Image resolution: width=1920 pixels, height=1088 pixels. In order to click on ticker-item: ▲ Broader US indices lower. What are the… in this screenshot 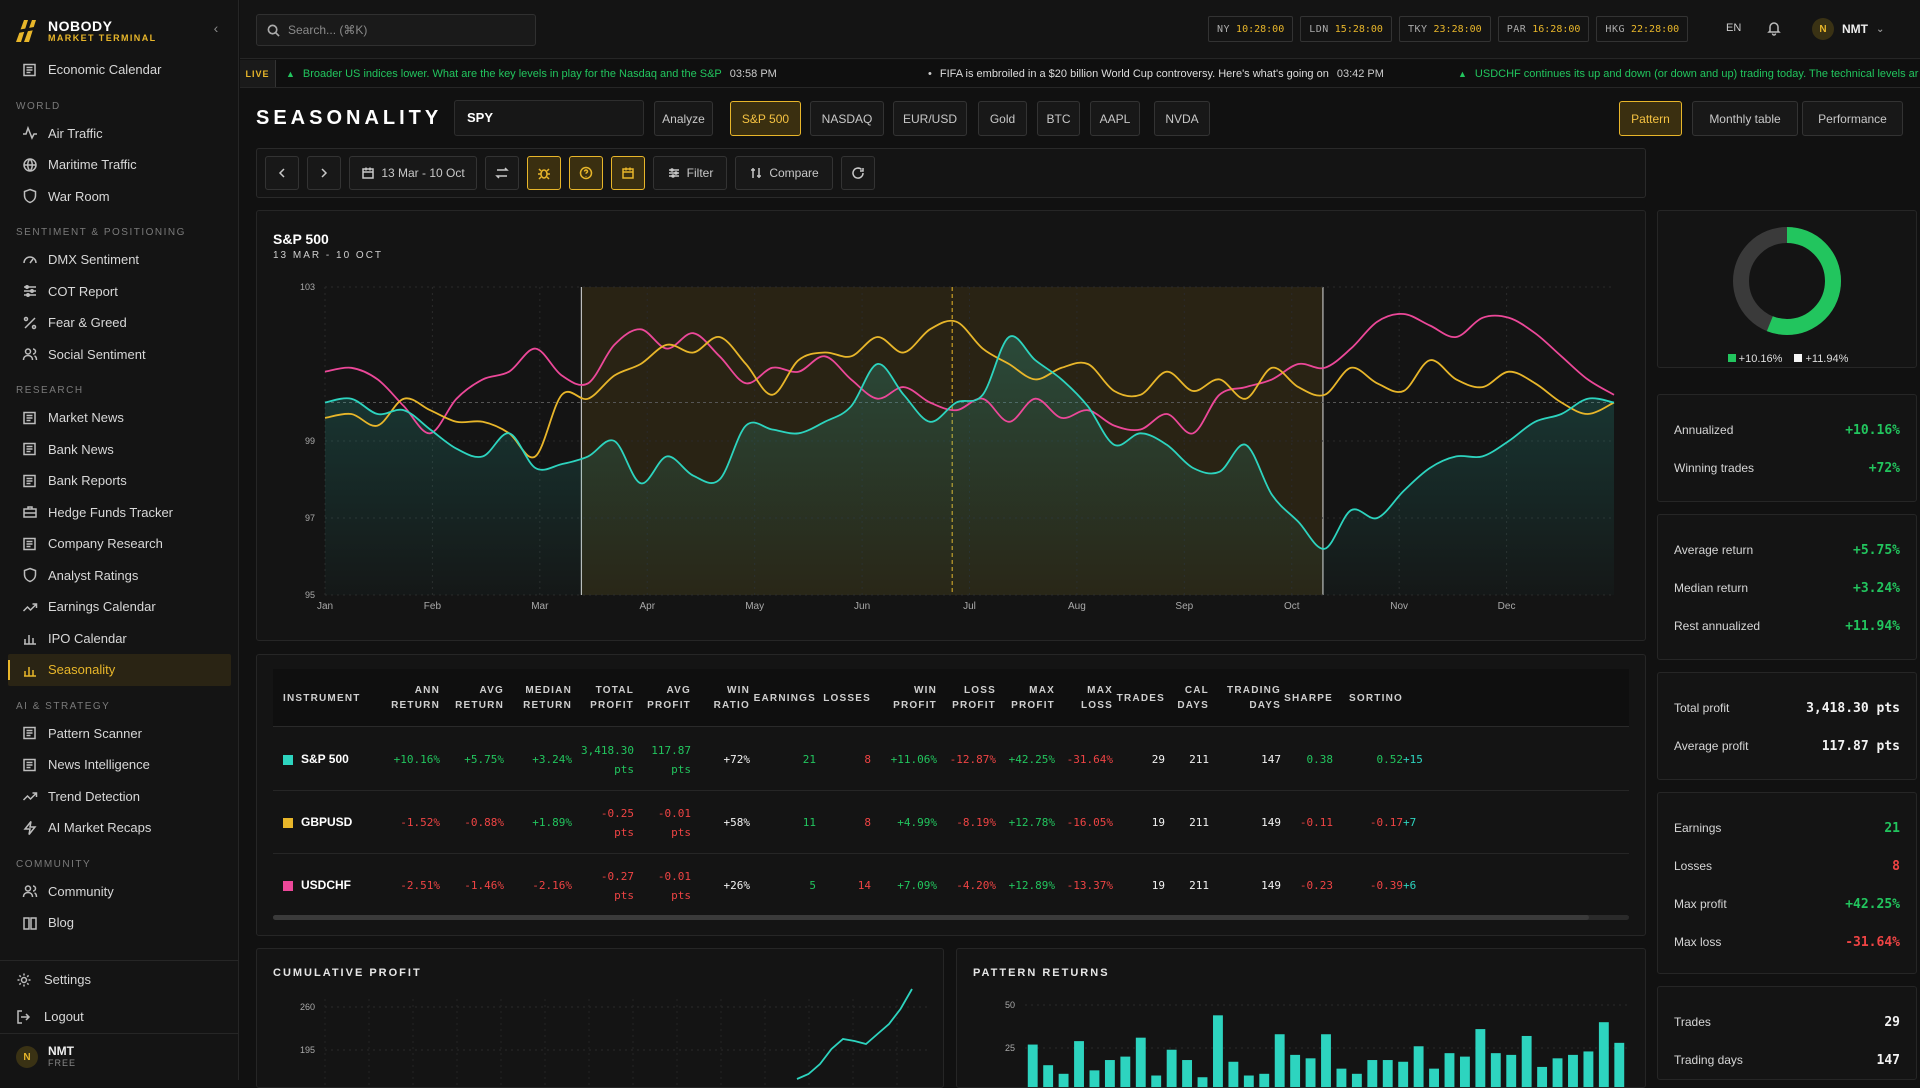, I will do `click(531, 73)`.